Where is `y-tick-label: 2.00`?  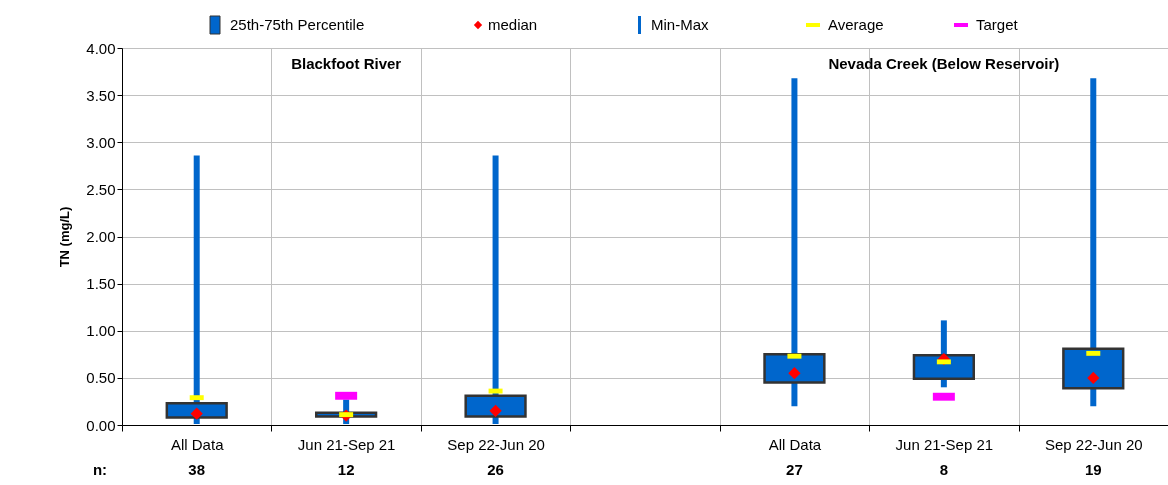 y-tick-label: 2.00 is located at coordinates (101, 236).